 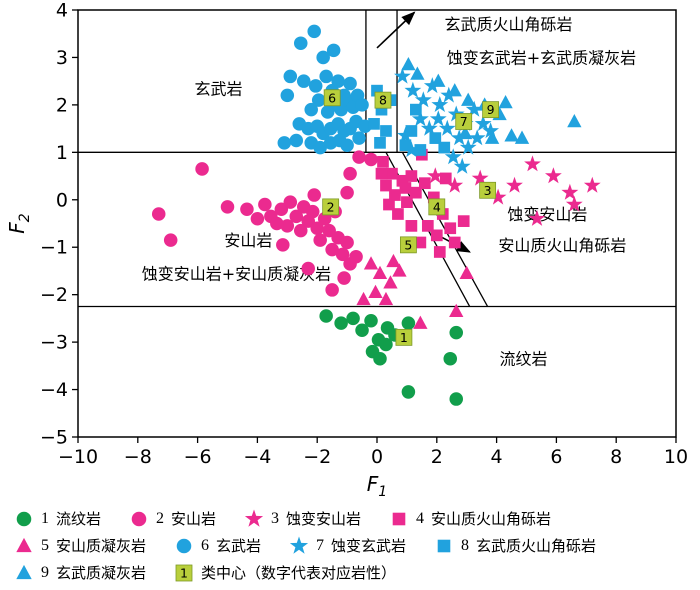 What do you see at coordinates (317, 457) in the screenshot?
I see `x-tick-label: −2` at bounding box center [317, 457].